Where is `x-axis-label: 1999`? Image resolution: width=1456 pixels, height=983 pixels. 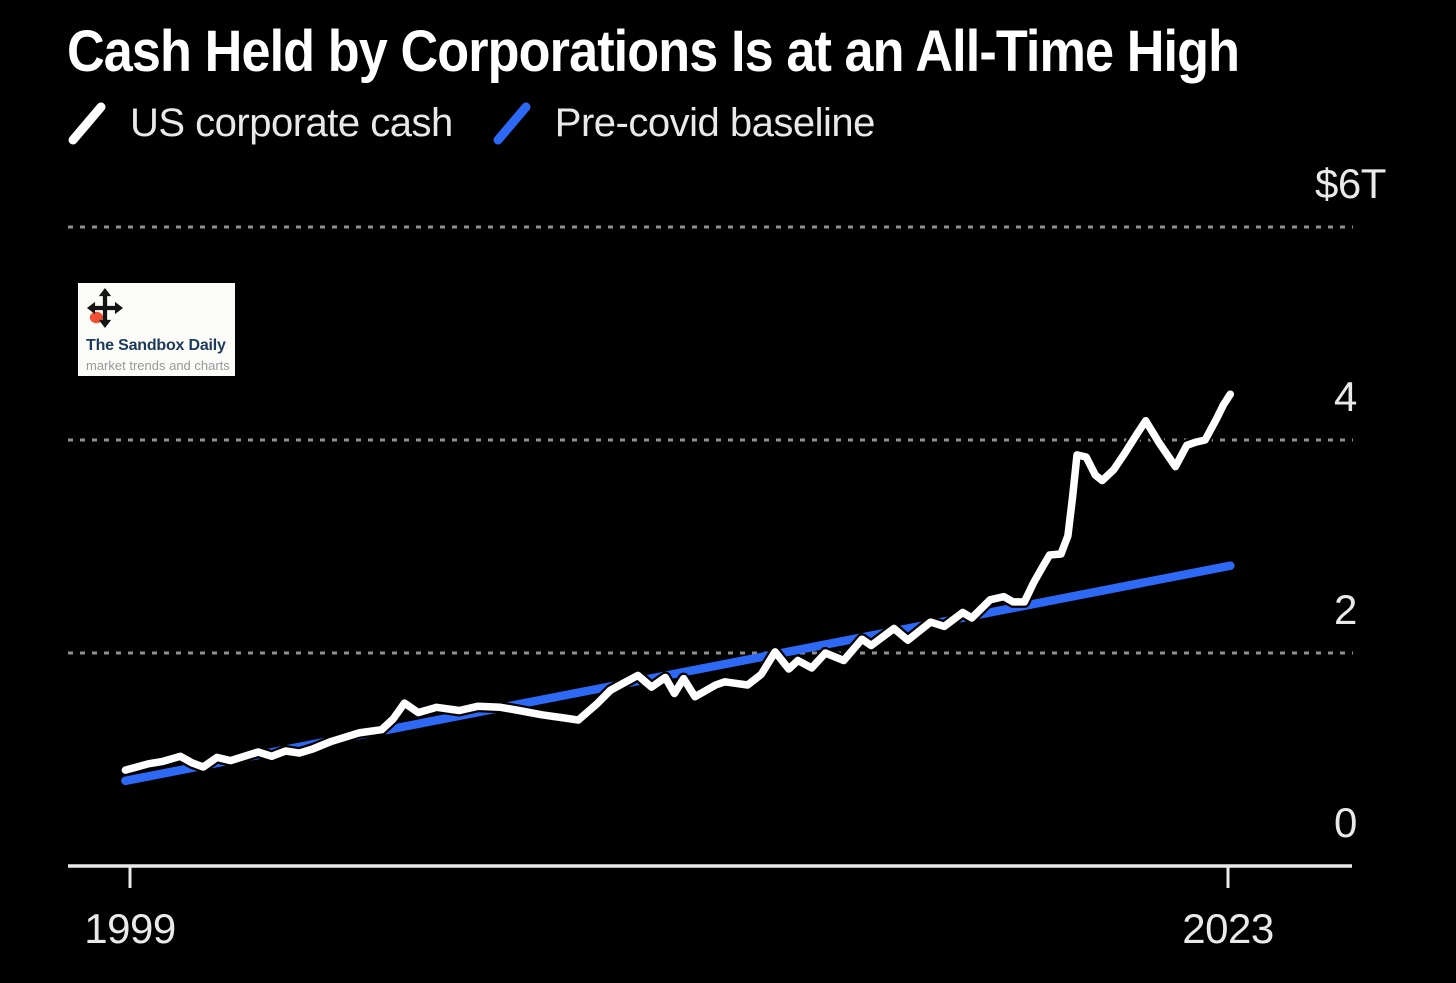 x-axis-label: 1999 is located at coordinates (130, 928).